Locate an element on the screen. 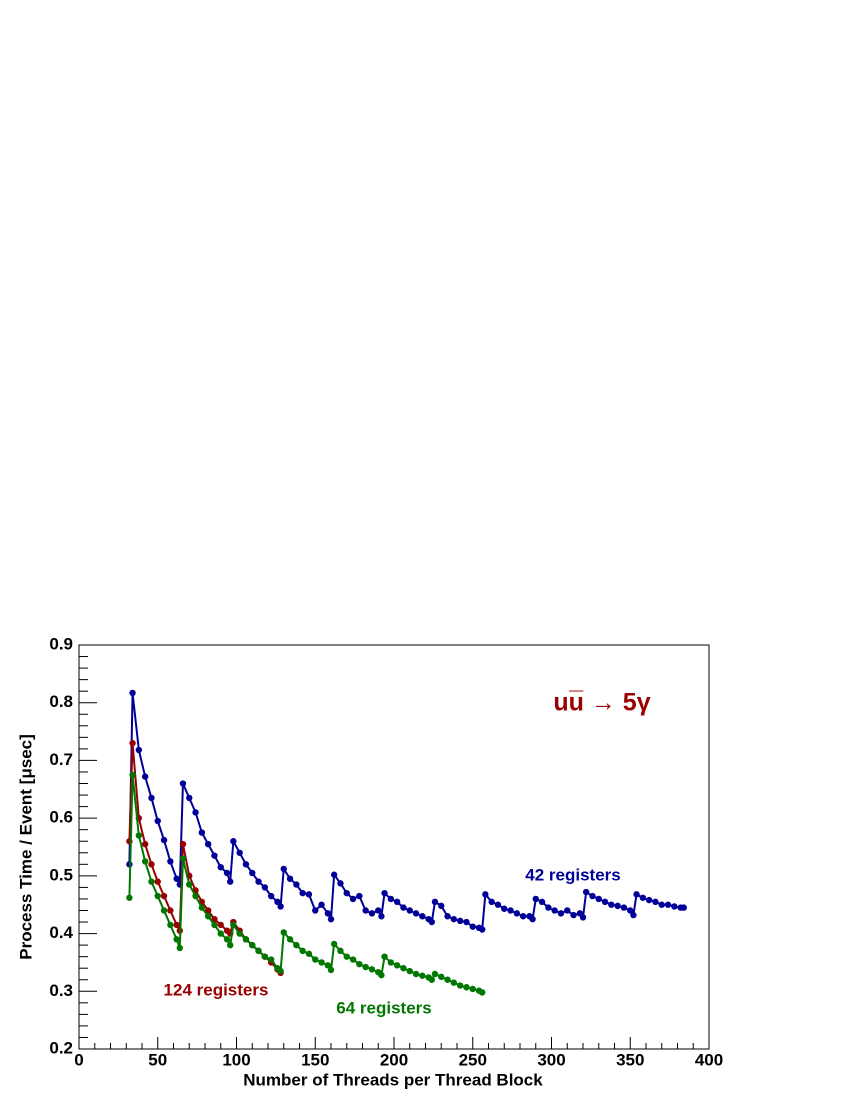  y-axis-title: Process Time / Event [μsec] is located at coordinates (25, 847).